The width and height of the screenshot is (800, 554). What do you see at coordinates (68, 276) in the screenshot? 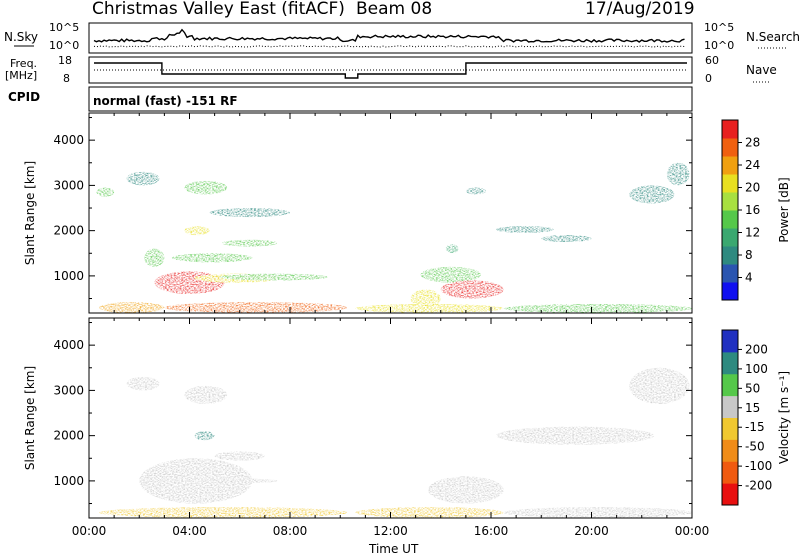
I see `power-y-tick-label: 1000` at bounding box center [68, 276].